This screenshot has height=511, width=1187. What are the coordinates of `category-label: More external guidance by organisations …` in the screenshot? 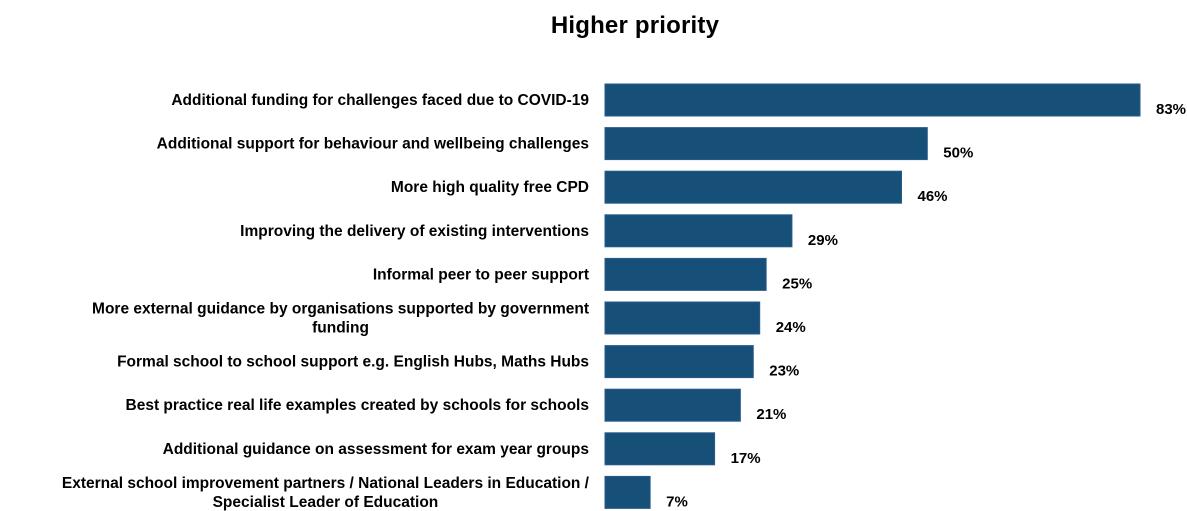 It's located at (340, 319).